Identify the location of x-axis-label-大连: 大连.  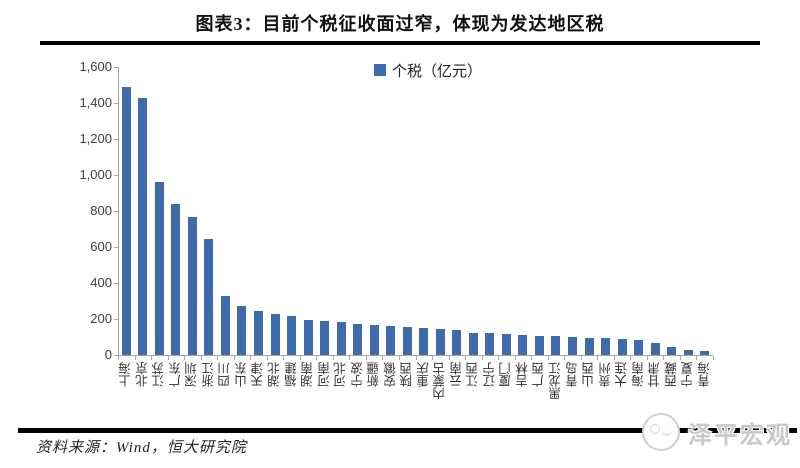
(622, 374).